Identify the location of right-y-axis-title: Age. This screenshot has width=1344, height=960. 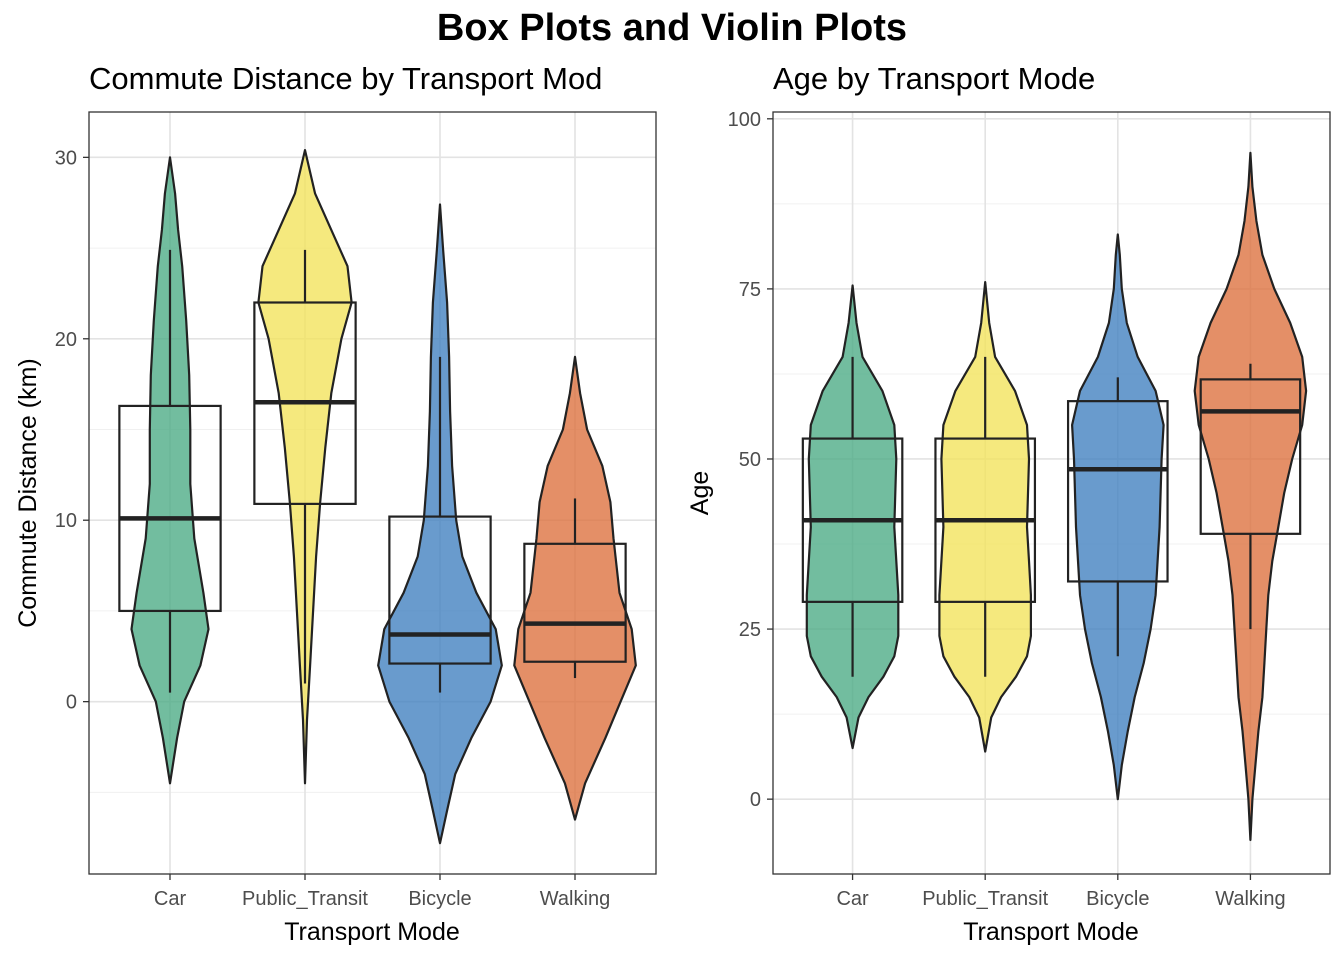
(700, 493).